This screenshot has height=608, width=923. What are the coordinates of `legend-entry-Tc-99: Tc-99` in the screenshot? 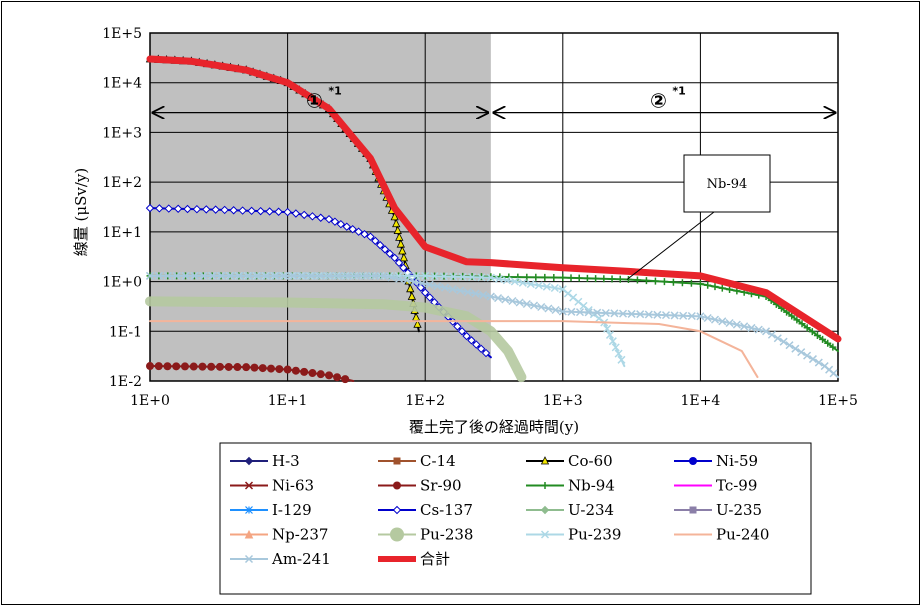 It's located at (715, 486).